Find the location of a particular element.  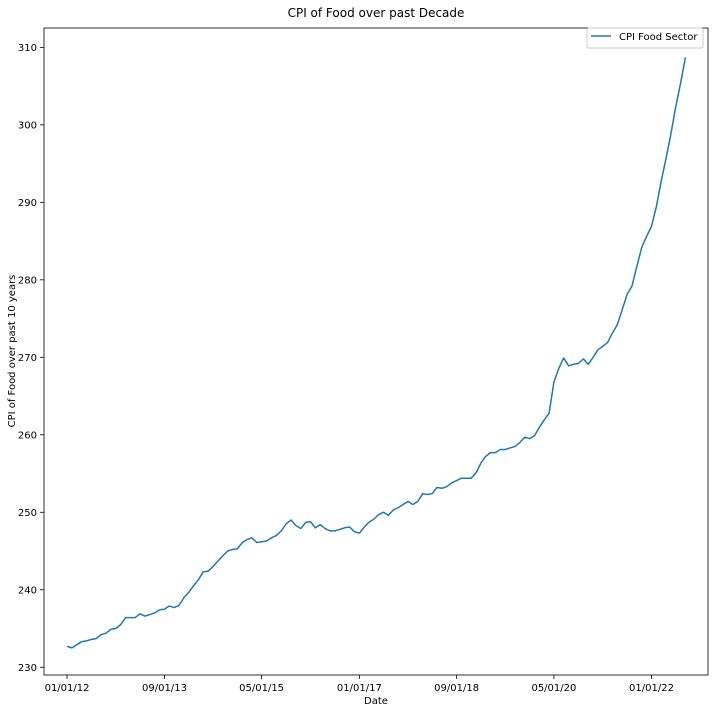

y-axis-label: CPI of Food over past 10 years is located at coordinates (12, 351).